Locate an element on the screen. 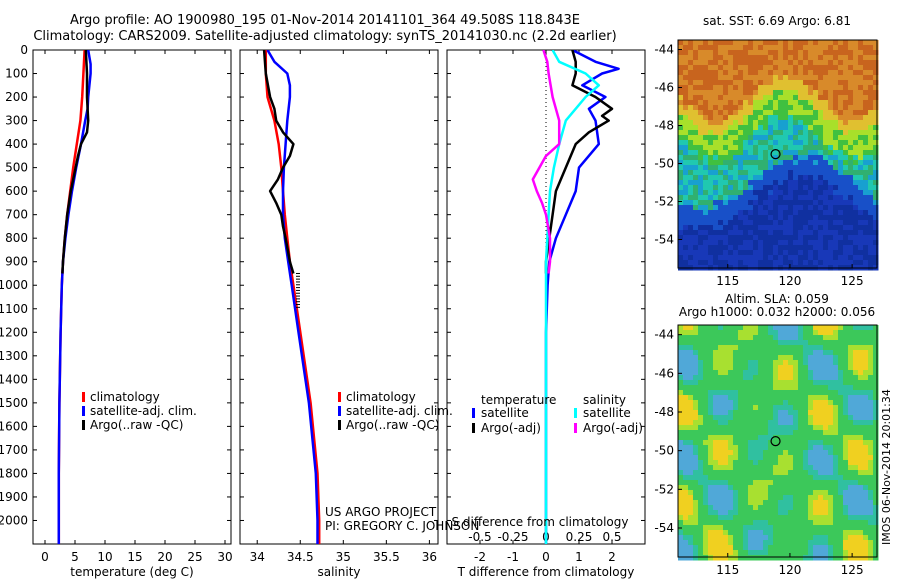 The image size is (900, 580). salinity-x-tick-label: 35 is located at coordinates (343, 557).